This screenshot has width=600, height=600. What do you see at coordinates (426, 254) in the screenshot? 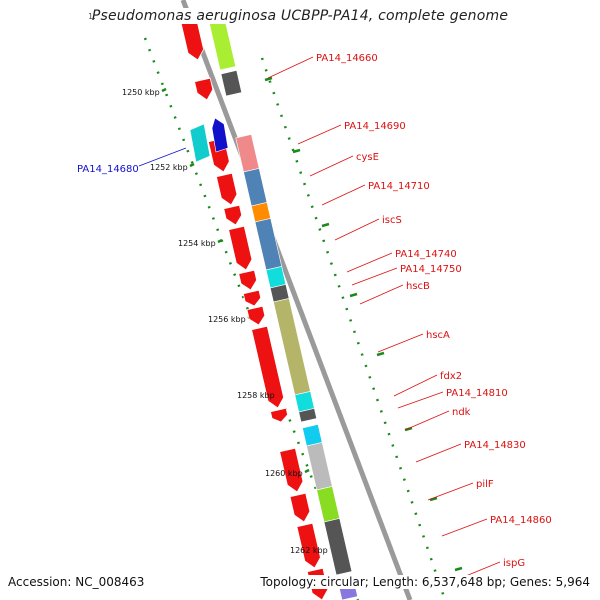
I see `gene-label: PA14_14740` at bounding box center [426, 254].